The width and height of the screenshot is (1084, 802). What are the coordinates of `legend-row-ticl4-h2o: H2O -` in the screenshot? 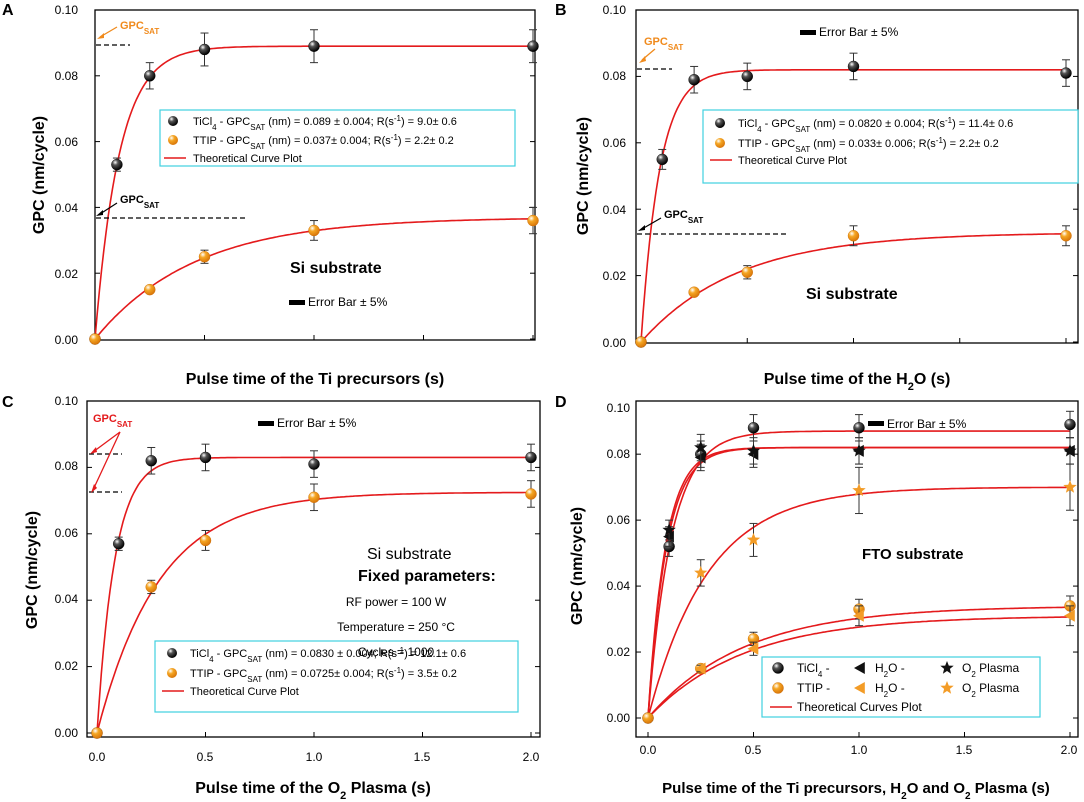 It's located at (890, 670).